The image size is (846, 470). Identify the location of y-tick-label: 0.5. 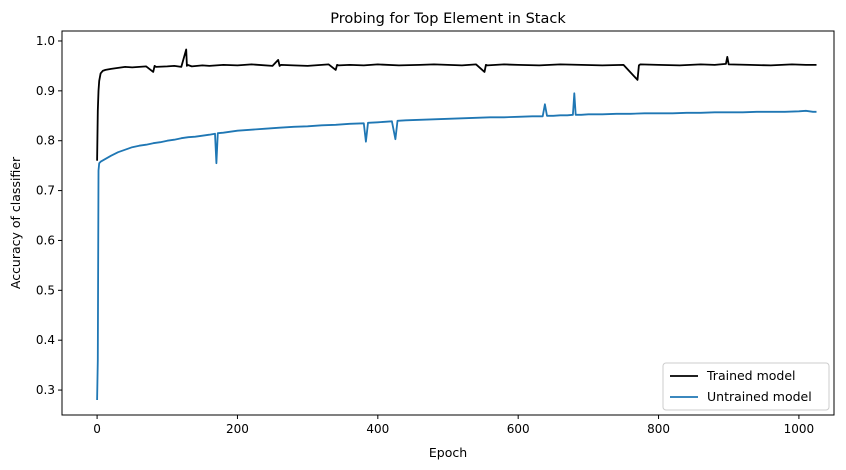
(45, 290).